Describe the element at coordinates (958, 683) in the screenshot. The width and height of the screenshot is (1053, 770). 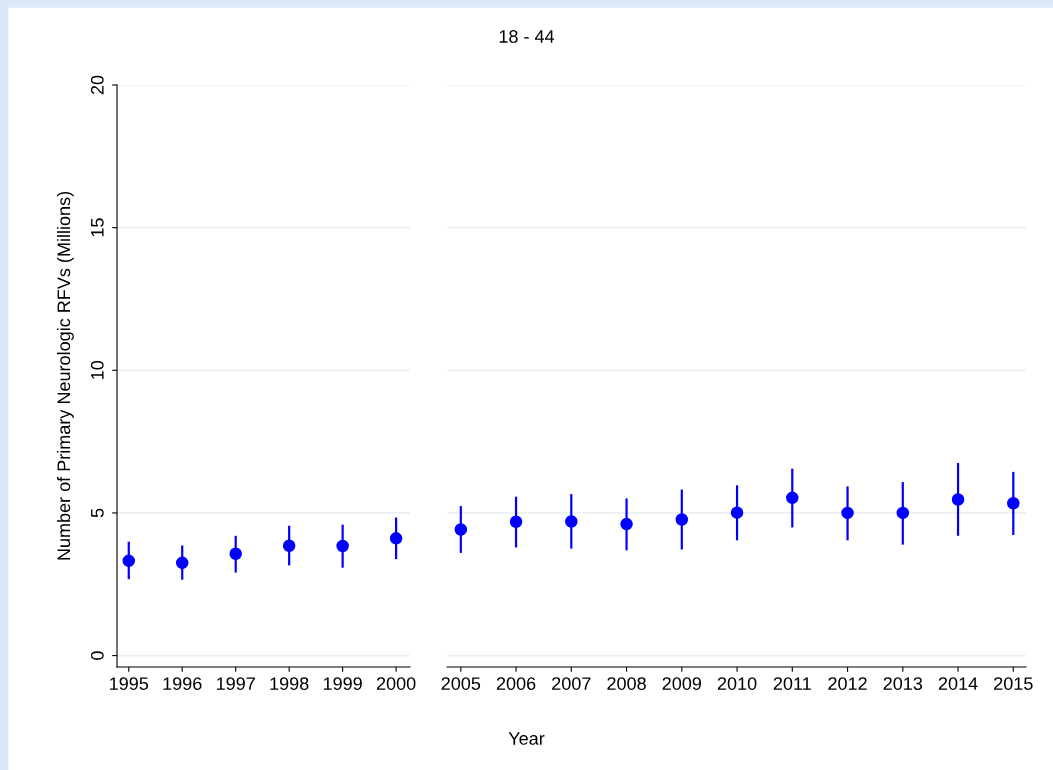
I see `x-tick-label: 2014` at that location.